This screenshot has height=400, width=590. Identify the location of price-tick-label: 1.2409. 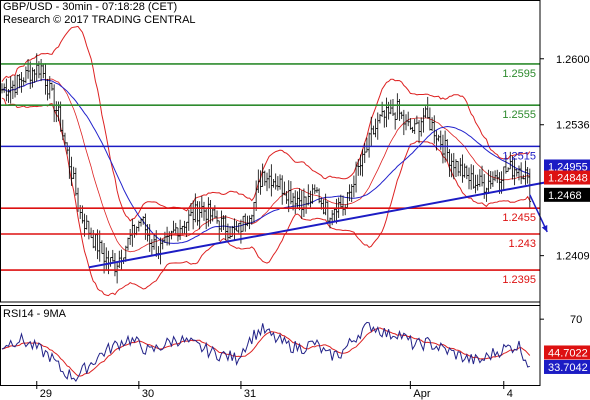
(573, 257).